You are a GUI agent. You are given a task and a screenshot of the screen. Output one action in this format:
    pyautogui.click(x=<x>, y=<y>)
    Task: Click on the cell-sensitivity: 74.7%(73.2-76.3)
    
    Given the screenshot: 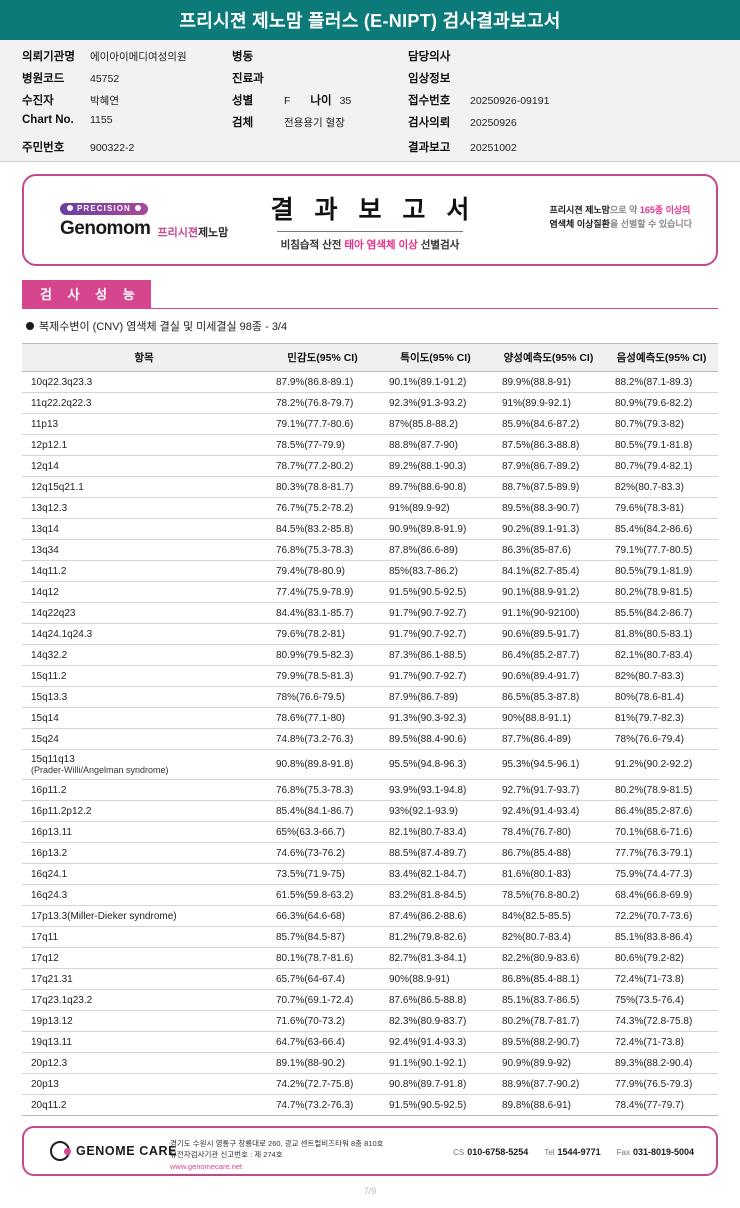 What is the action you would take?
    pyautogui.click(x=322, y=1105)
    